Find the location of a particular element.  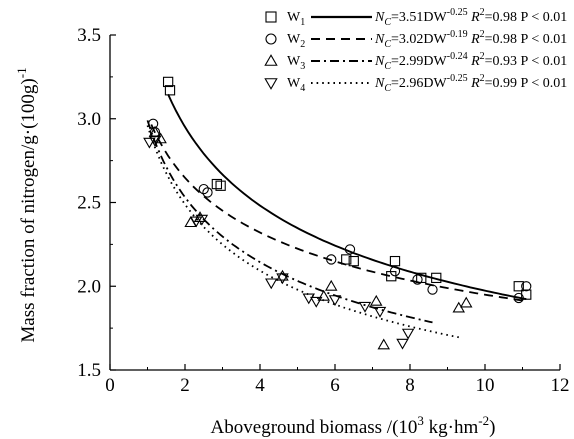

x-tick-label: 6 is located at coordinates (335, 385).